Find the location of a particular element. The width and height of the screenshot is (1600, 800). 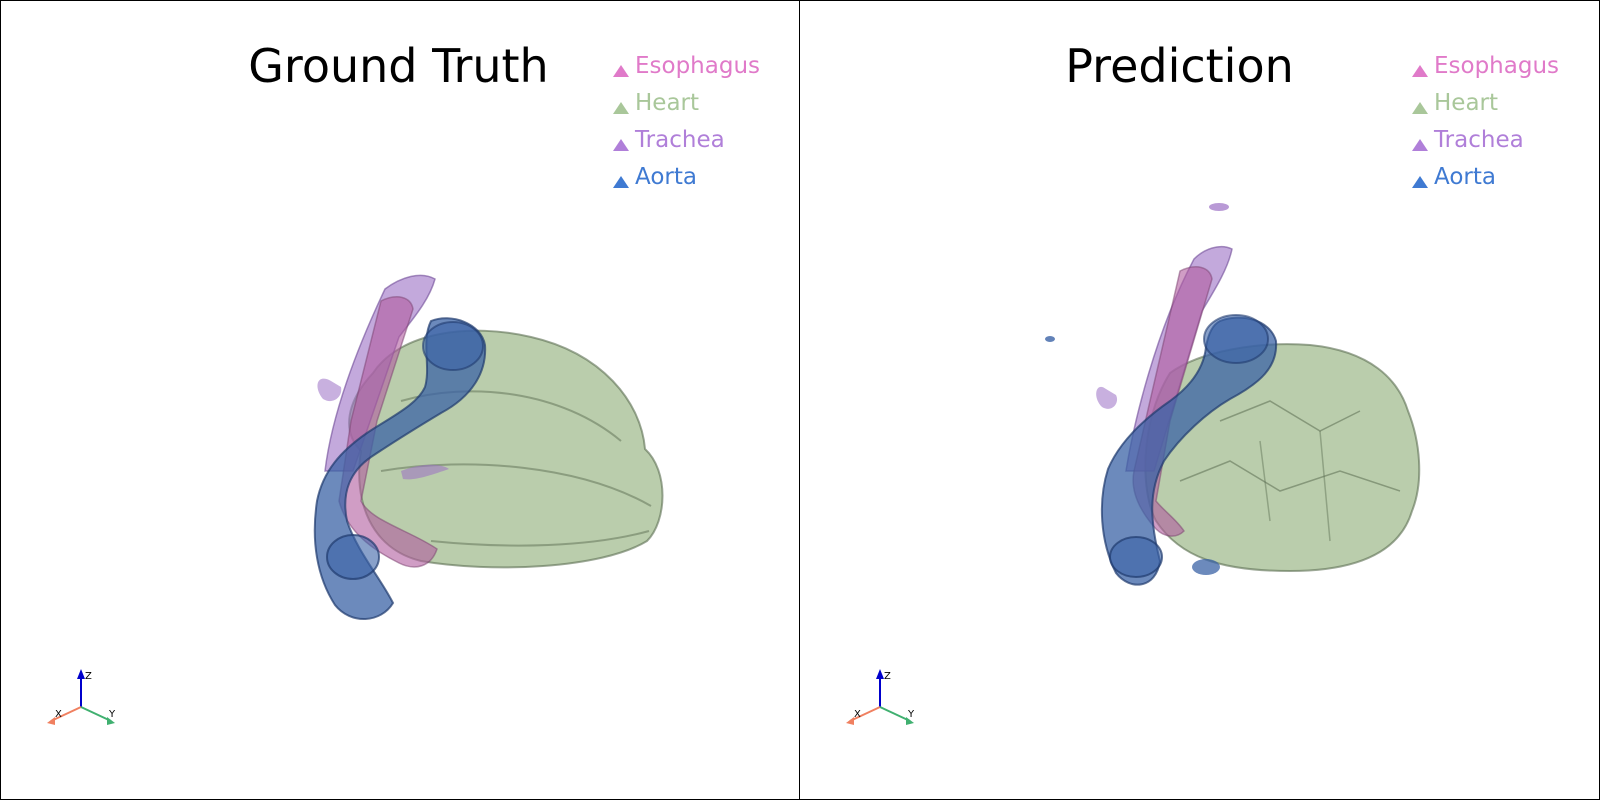

heart-mesh is located at coordinates (1282, 458).